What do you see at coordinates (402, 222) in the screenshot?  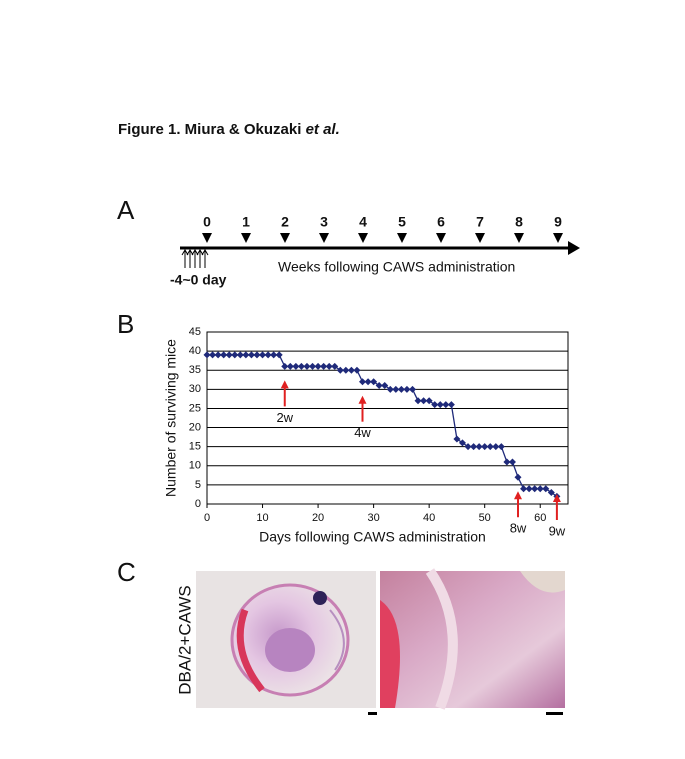 I see `week-label: 5` at bounding box center [402, 222].